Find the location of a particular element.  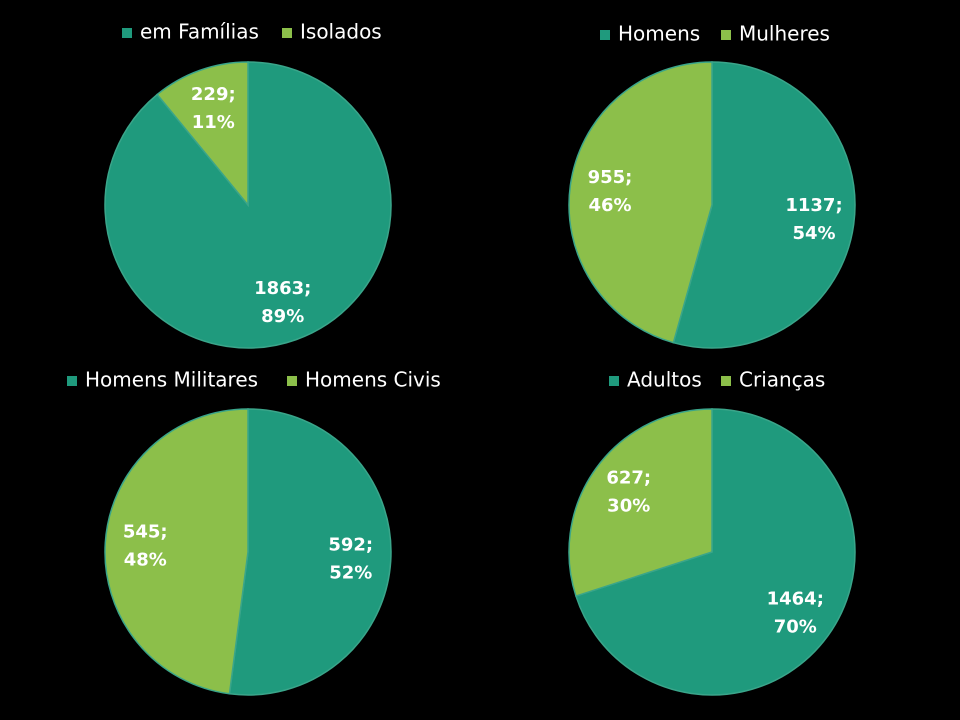

data-label: 627; is located at coordinates (628, 477).